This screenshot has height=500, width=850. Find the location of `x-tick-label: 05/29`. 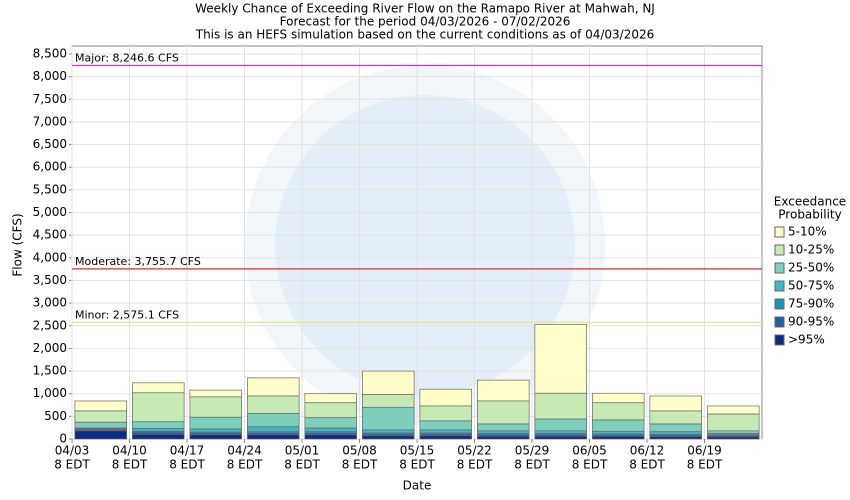

x-tick-label: 05/29 is located at coordinates (532, 451).